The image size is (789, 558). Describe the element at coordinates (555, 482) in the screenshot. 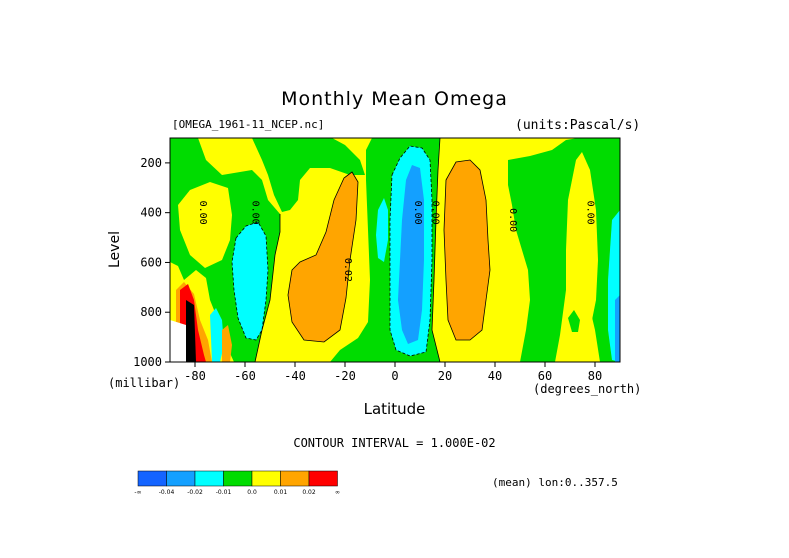

I see `mean-longitude-label: (mean) lon:0..357.5` at that location.